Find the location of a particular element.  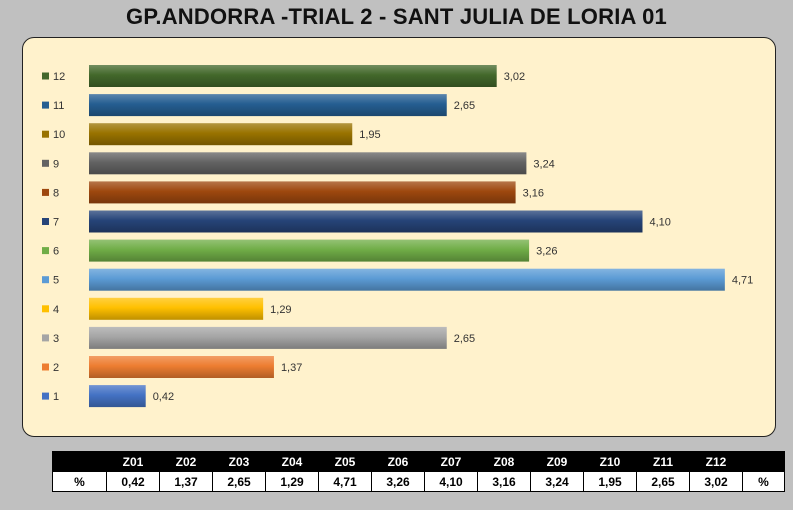

table-cell: 3,26 is located at coordinates (398, 481).